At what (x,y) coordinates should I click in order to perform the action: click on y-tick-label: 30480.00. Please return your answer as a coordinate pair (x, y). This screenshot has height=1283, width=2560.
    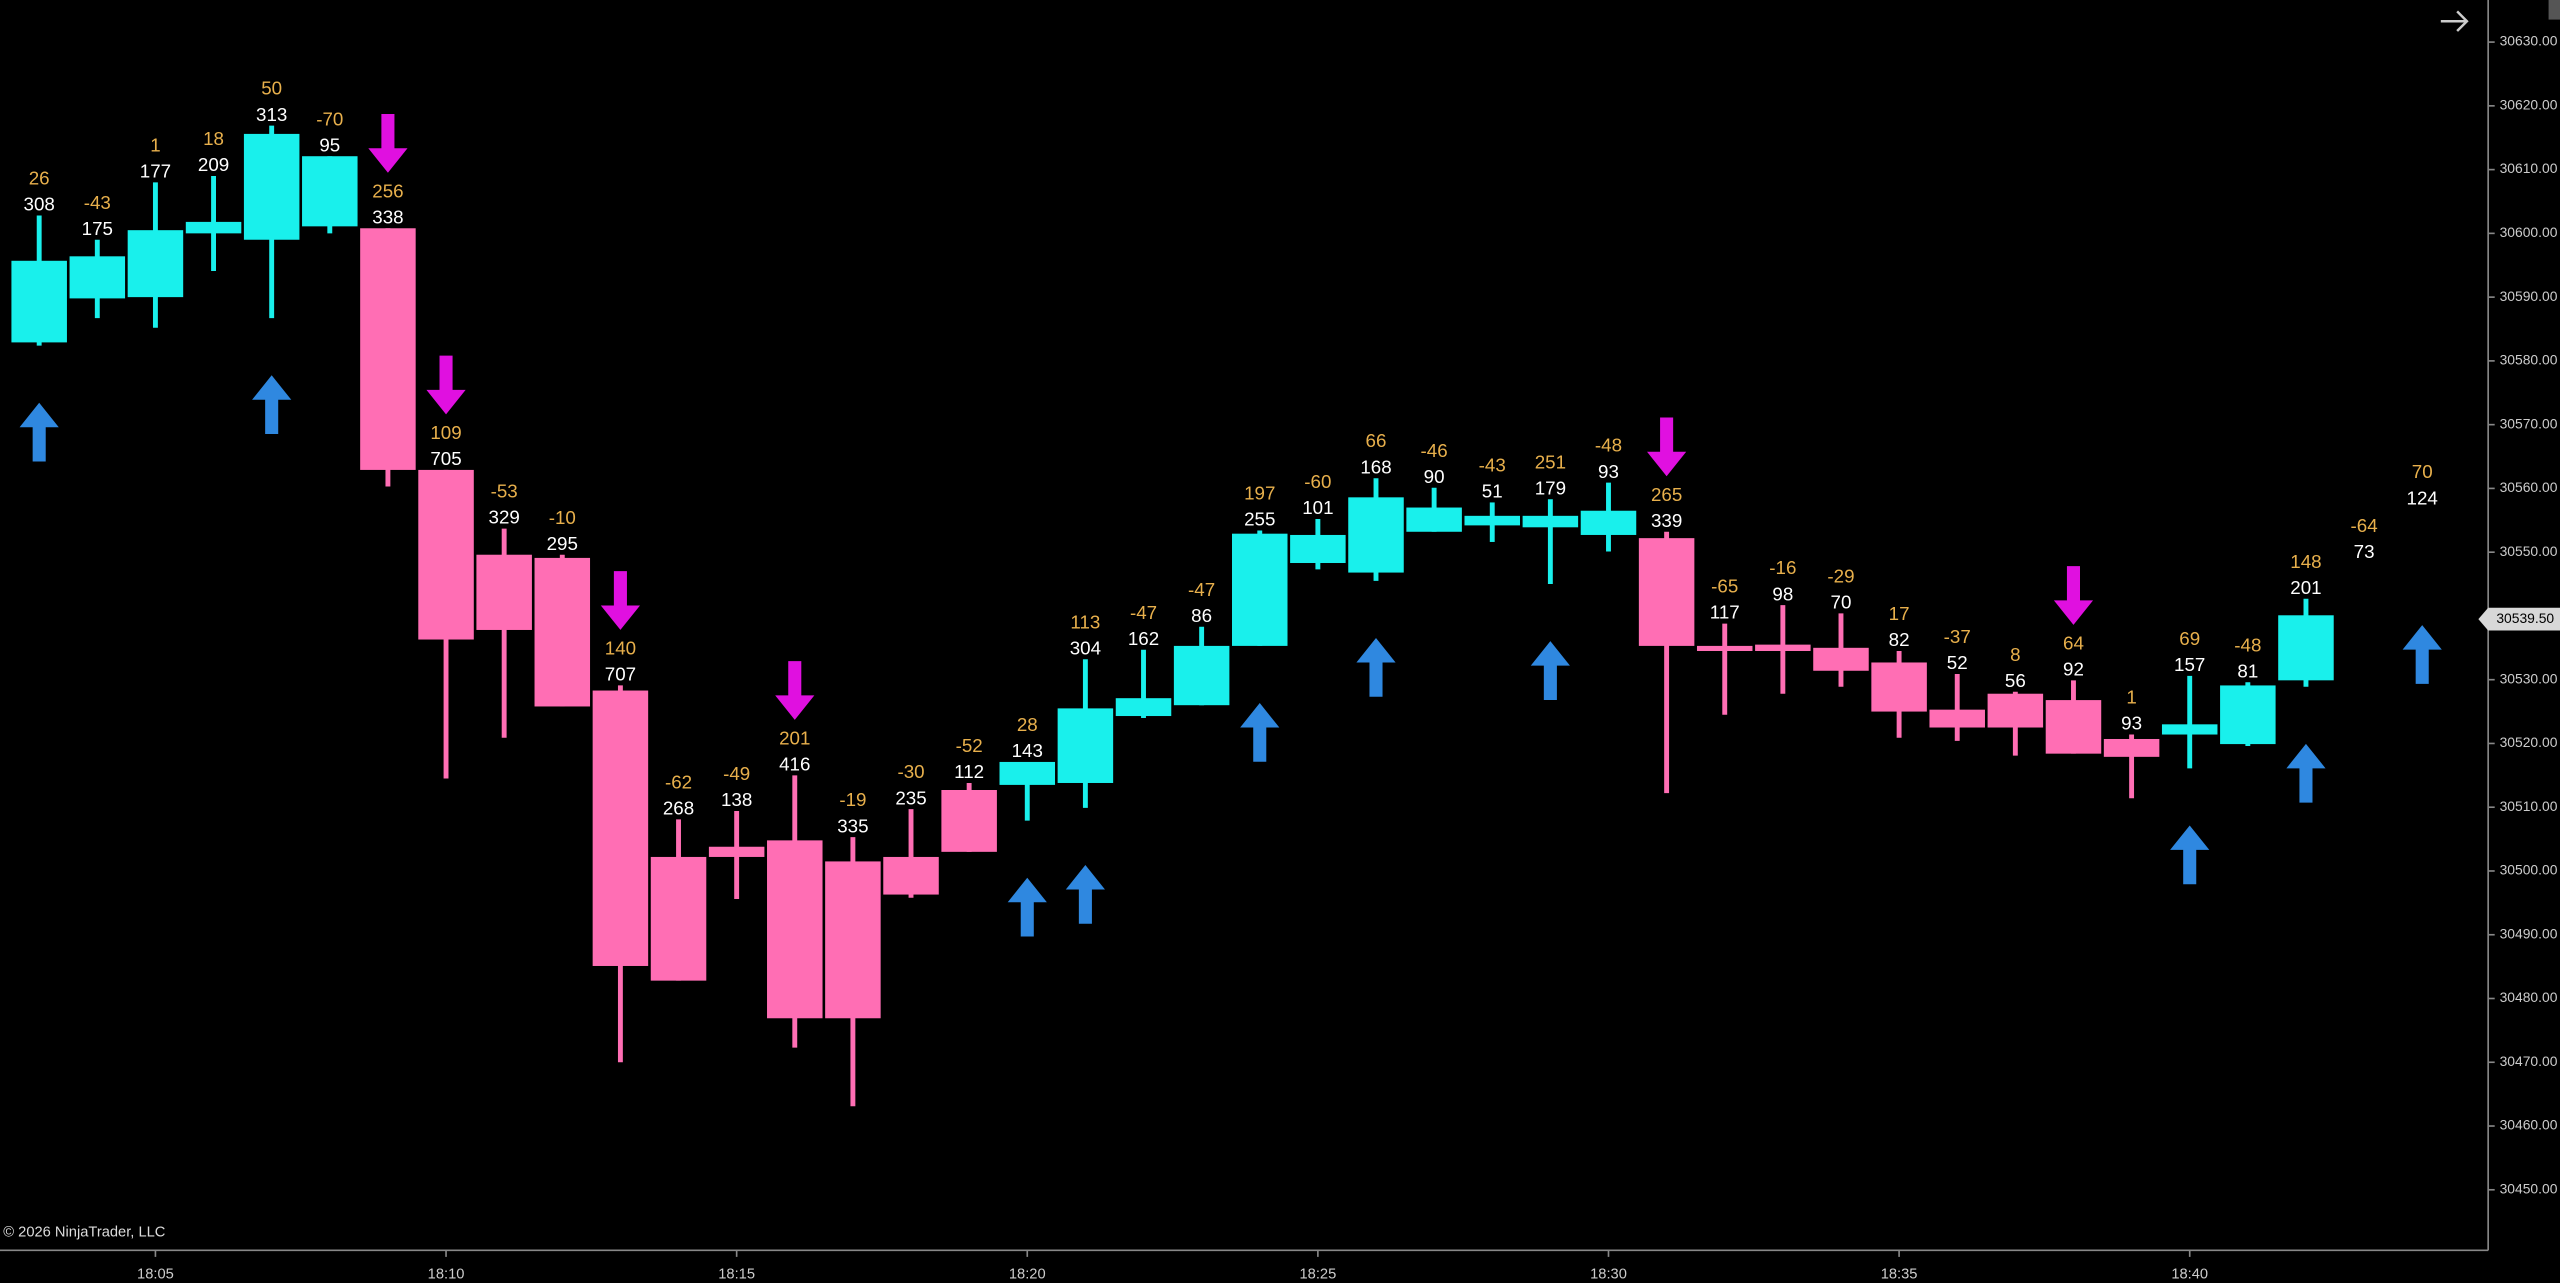
    Looking at the image, I should click on (2529, 997).